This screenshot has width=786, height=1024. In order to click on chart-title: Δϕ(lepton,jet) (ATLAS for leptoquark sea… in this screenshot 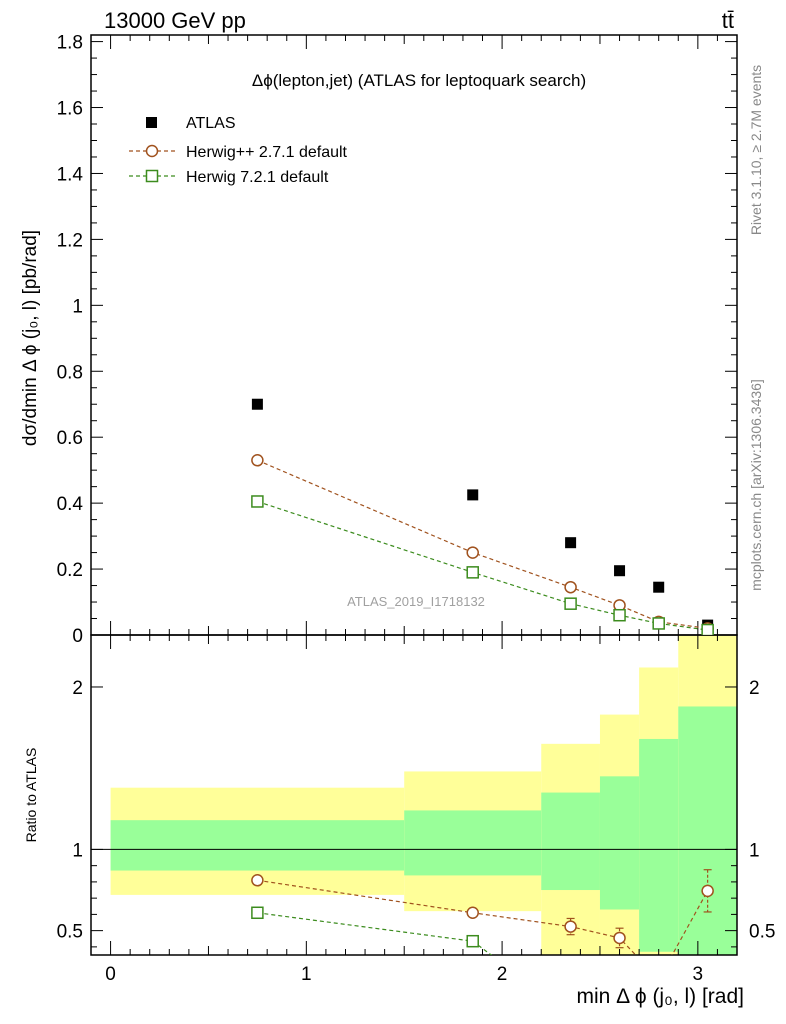, I will do `click(419, 80)`.